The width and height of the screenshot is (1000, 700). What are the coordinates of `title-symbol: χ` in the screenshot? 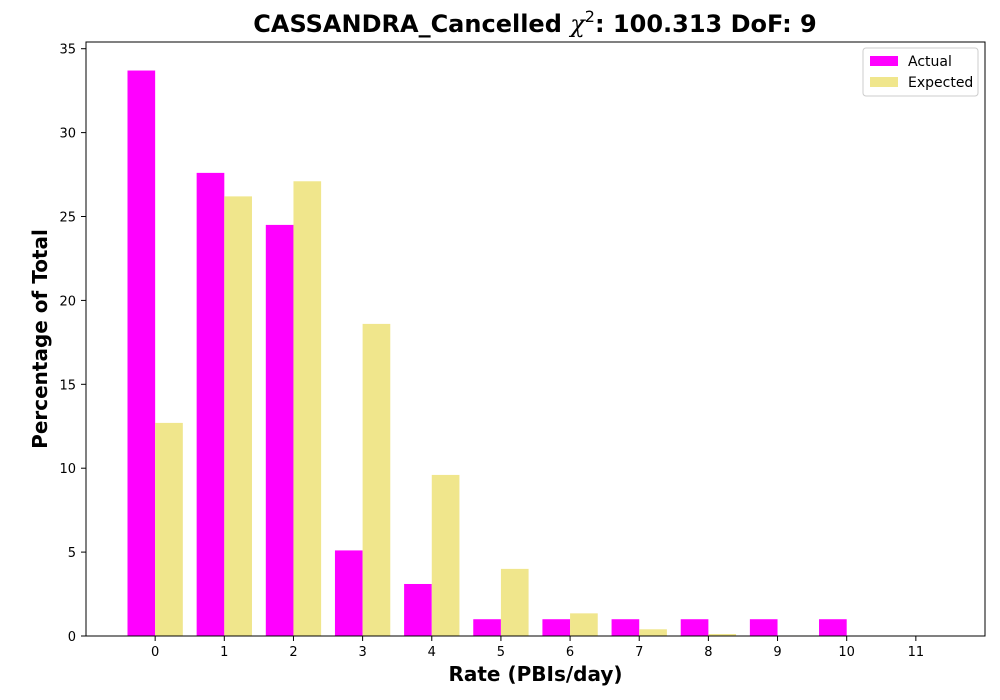 It's located at (577, 24).